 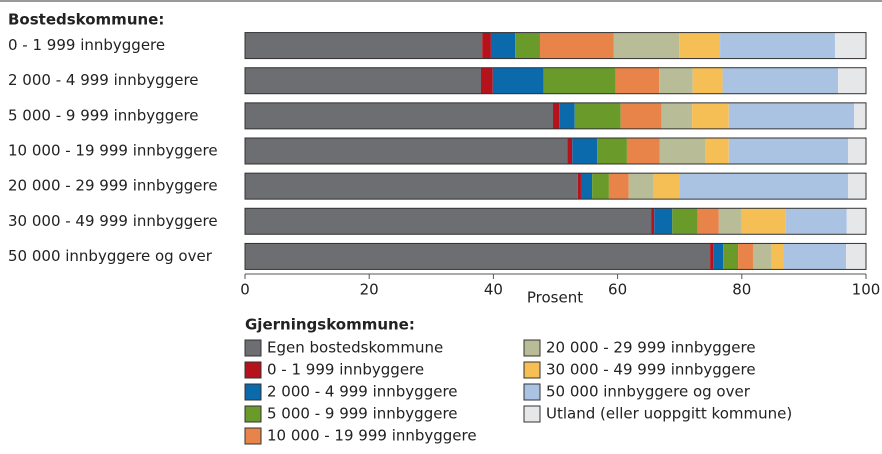 I want to click on legend-label: 30 000 - 49 999 innbyggere, so click(x=651, y=370).